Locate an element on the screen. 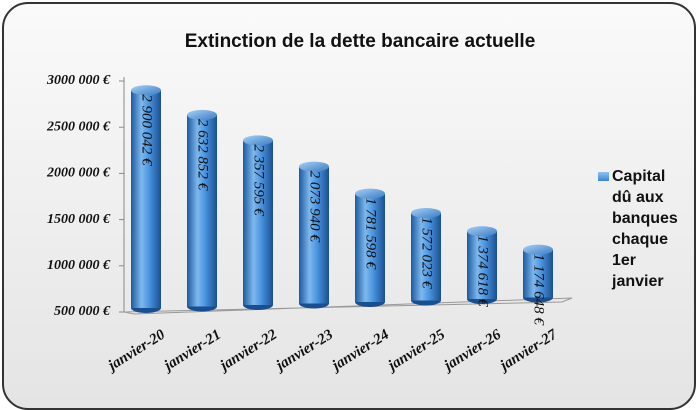 The height and width of the screenshot is (410, 698). value-label: 2 357 595 € is located at coordinates (259, 180).